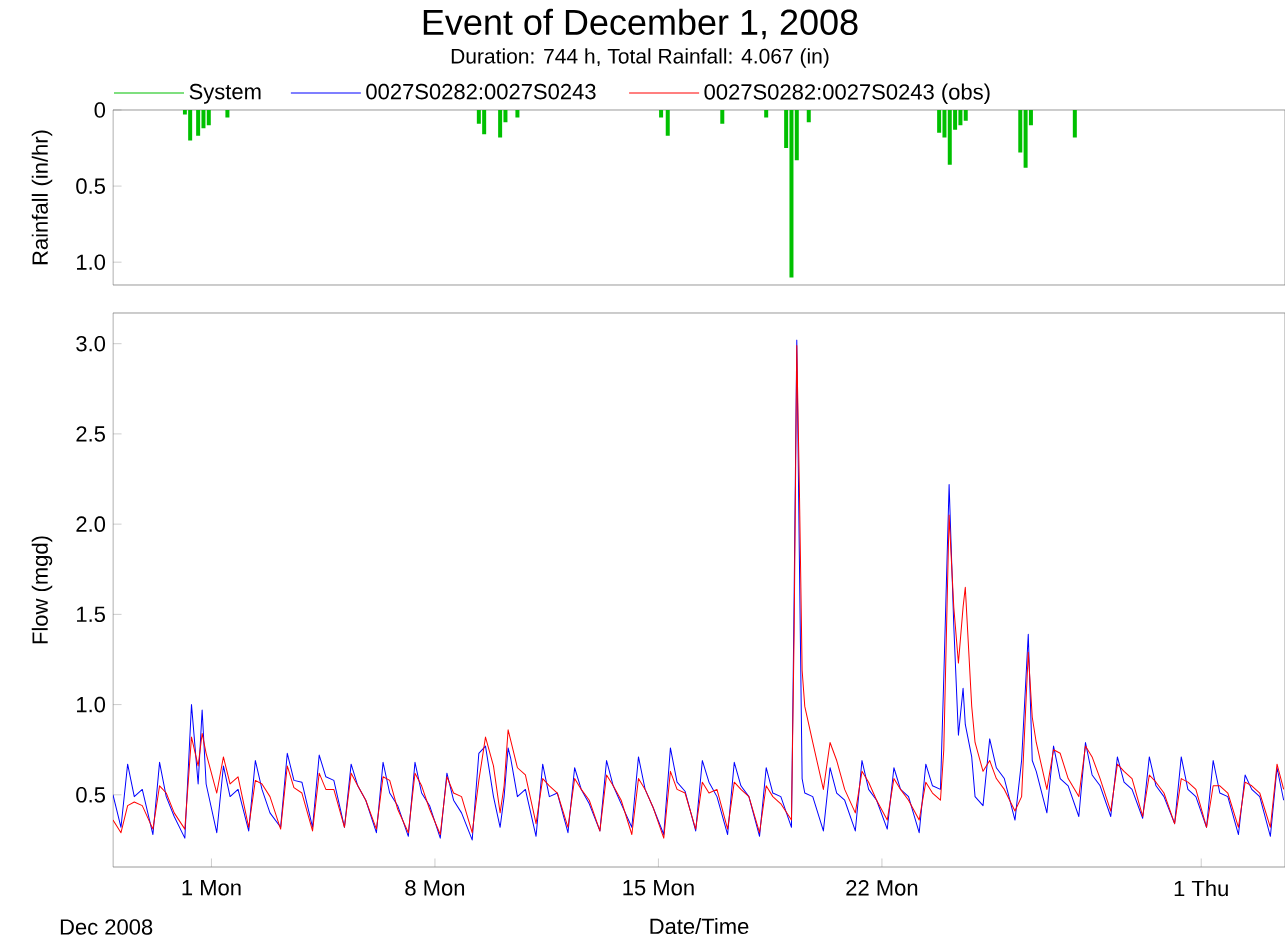 This screenshot has height=938, width=1285. What do you see at coordinates (42, 197) in the screenshot?
I see `y-axis-title: Rainfall (in/hr)` at bounding box center [42, 197].